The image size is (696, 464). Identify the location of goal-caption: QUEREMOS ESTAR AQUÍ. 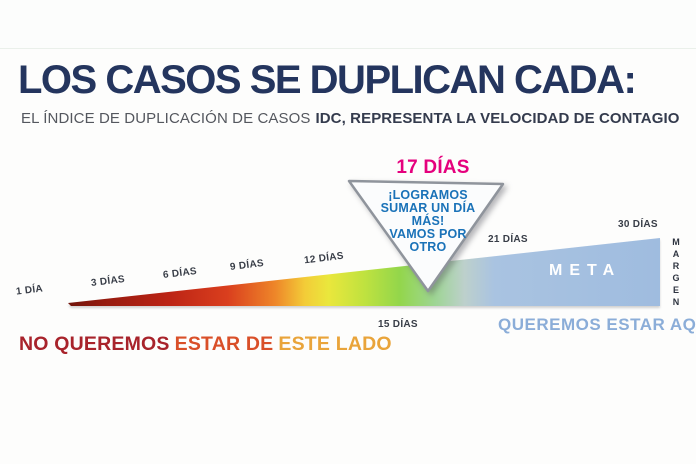
(597, 324).